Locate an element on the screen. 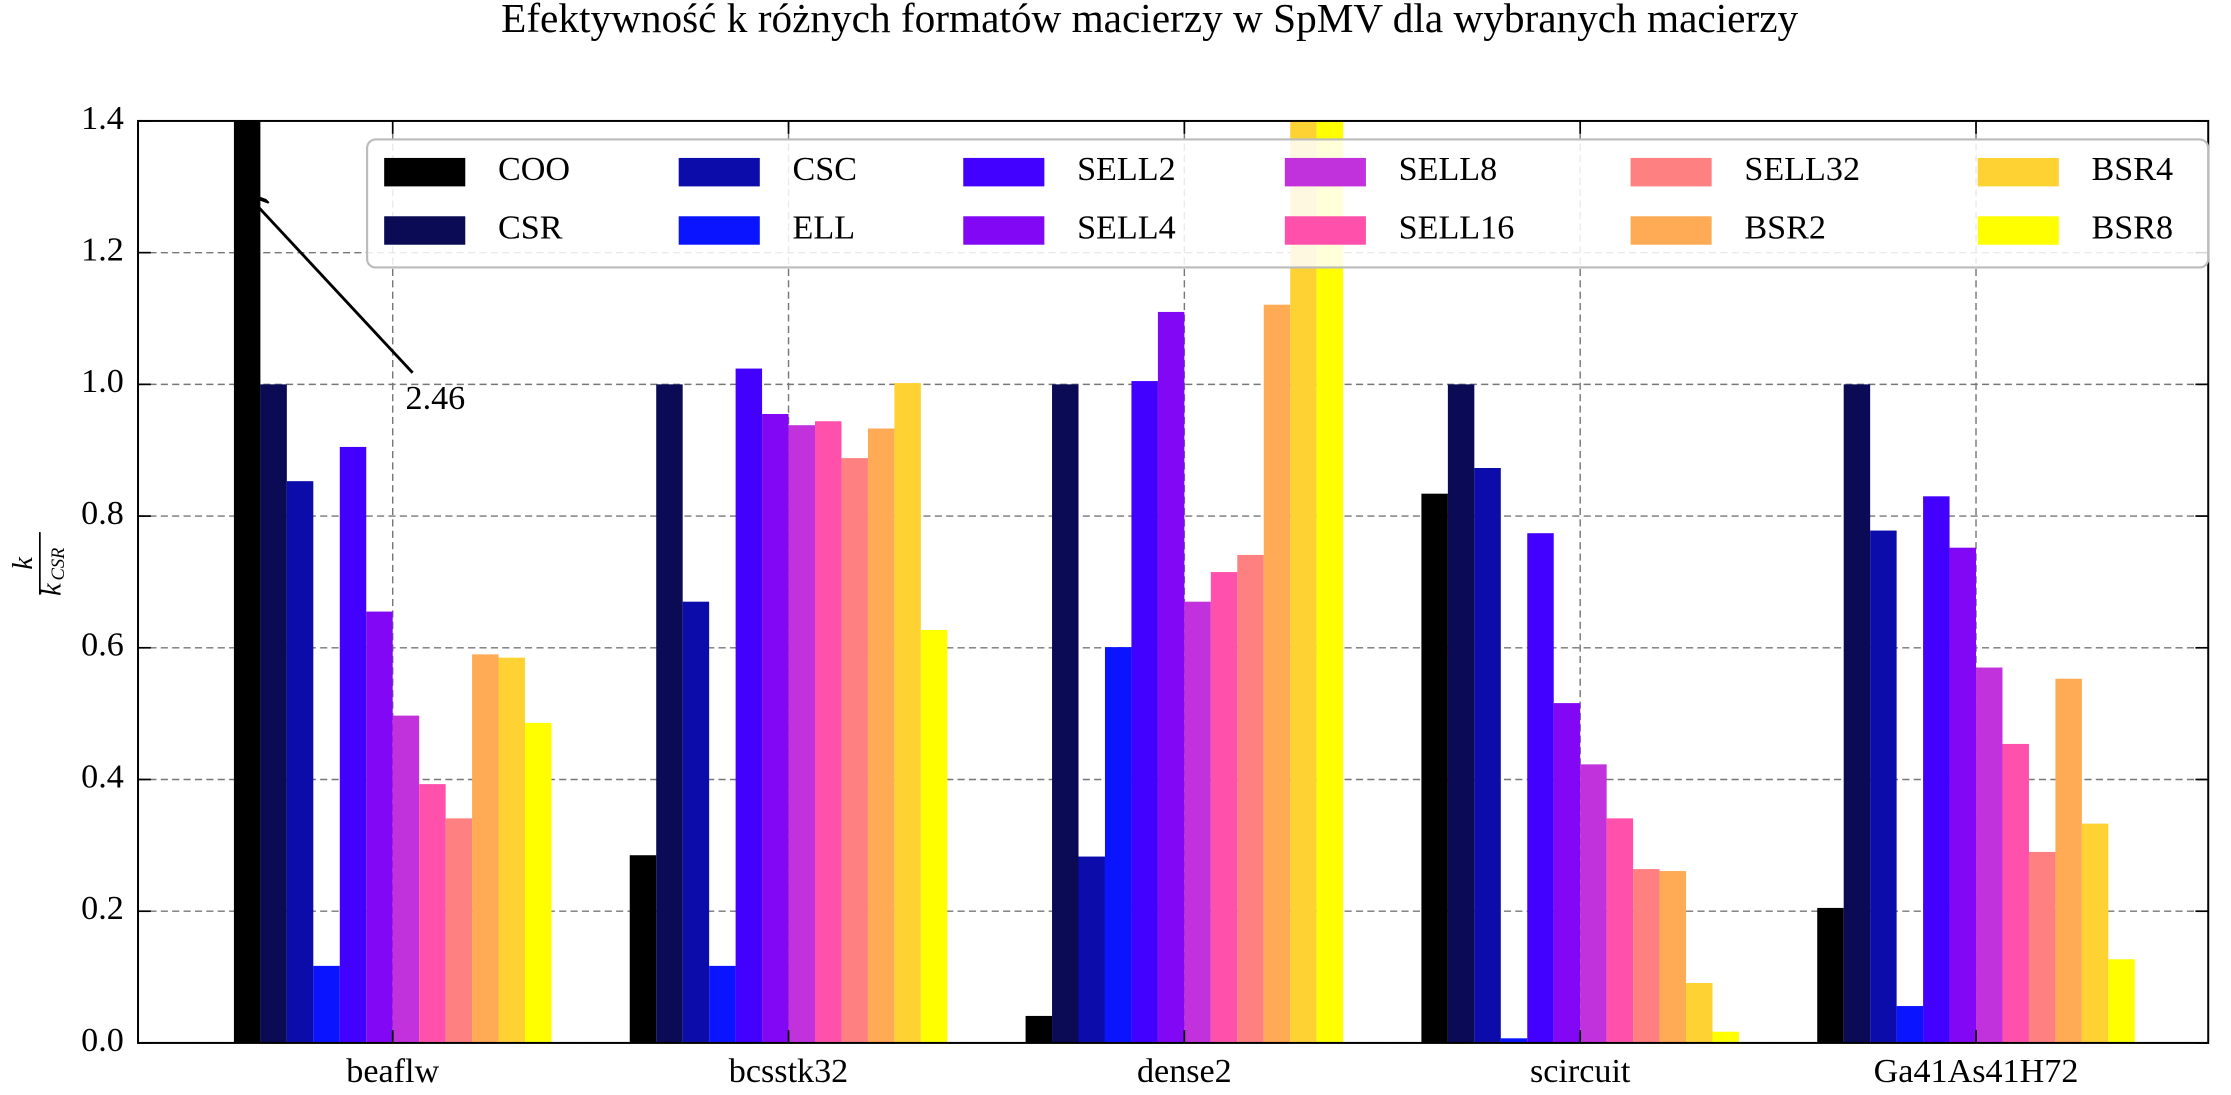 This screenshot has height=1095, width=2231. y-tick-label: 0.6 is located at coordinates (102, 645).